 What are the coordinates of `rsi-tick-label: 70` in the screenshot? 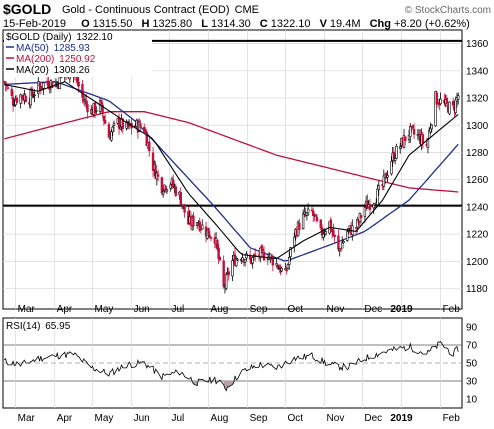 It's located at (472, 346).